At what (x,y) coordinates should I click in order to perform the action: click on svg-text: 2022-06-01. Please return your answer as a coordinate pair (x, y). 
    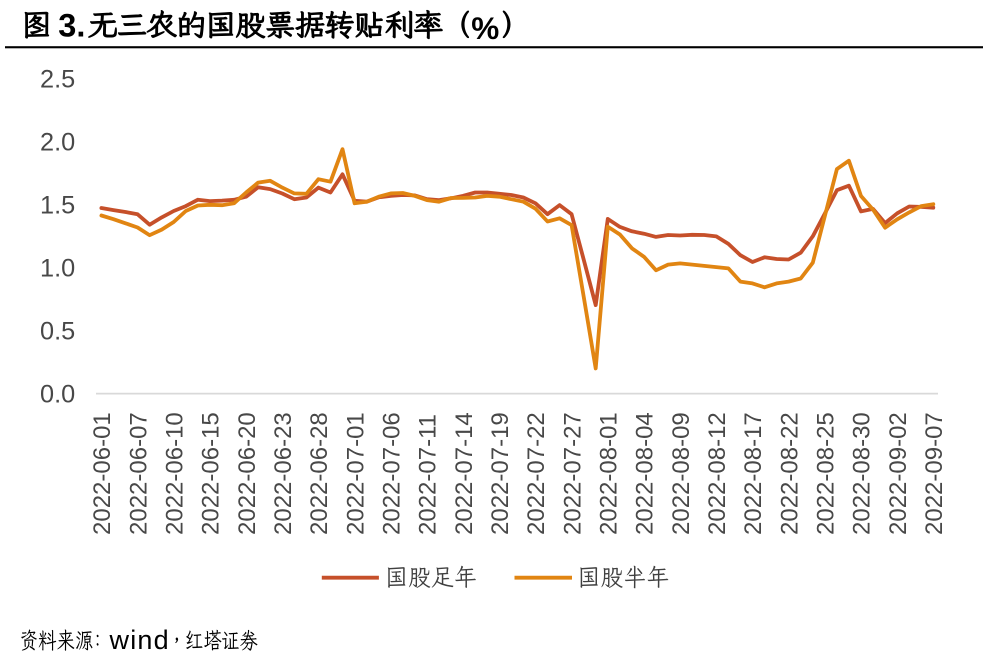
    Looking at the image, I should click on (102, 473).